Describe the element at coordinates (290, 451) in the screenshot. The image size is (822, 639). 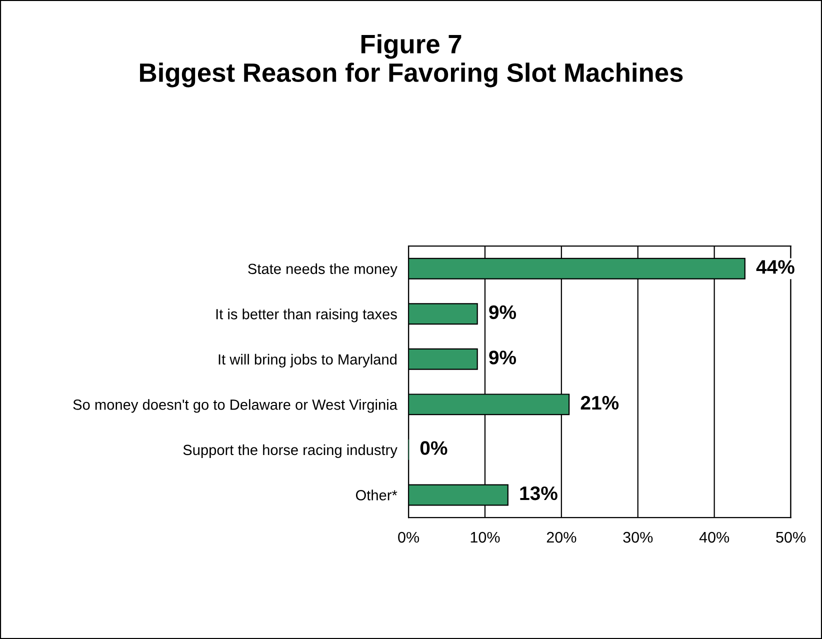
I see `y-tick-label: Support the horse racing industry` at that location.